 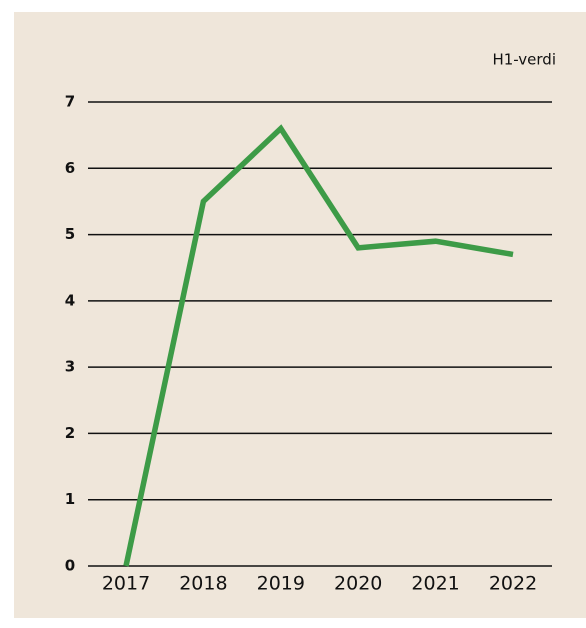 What do you see at coordinates (126, 584) in the screenshot?
I see `x-tick-label: 2017` at bounding box center [126, 584].